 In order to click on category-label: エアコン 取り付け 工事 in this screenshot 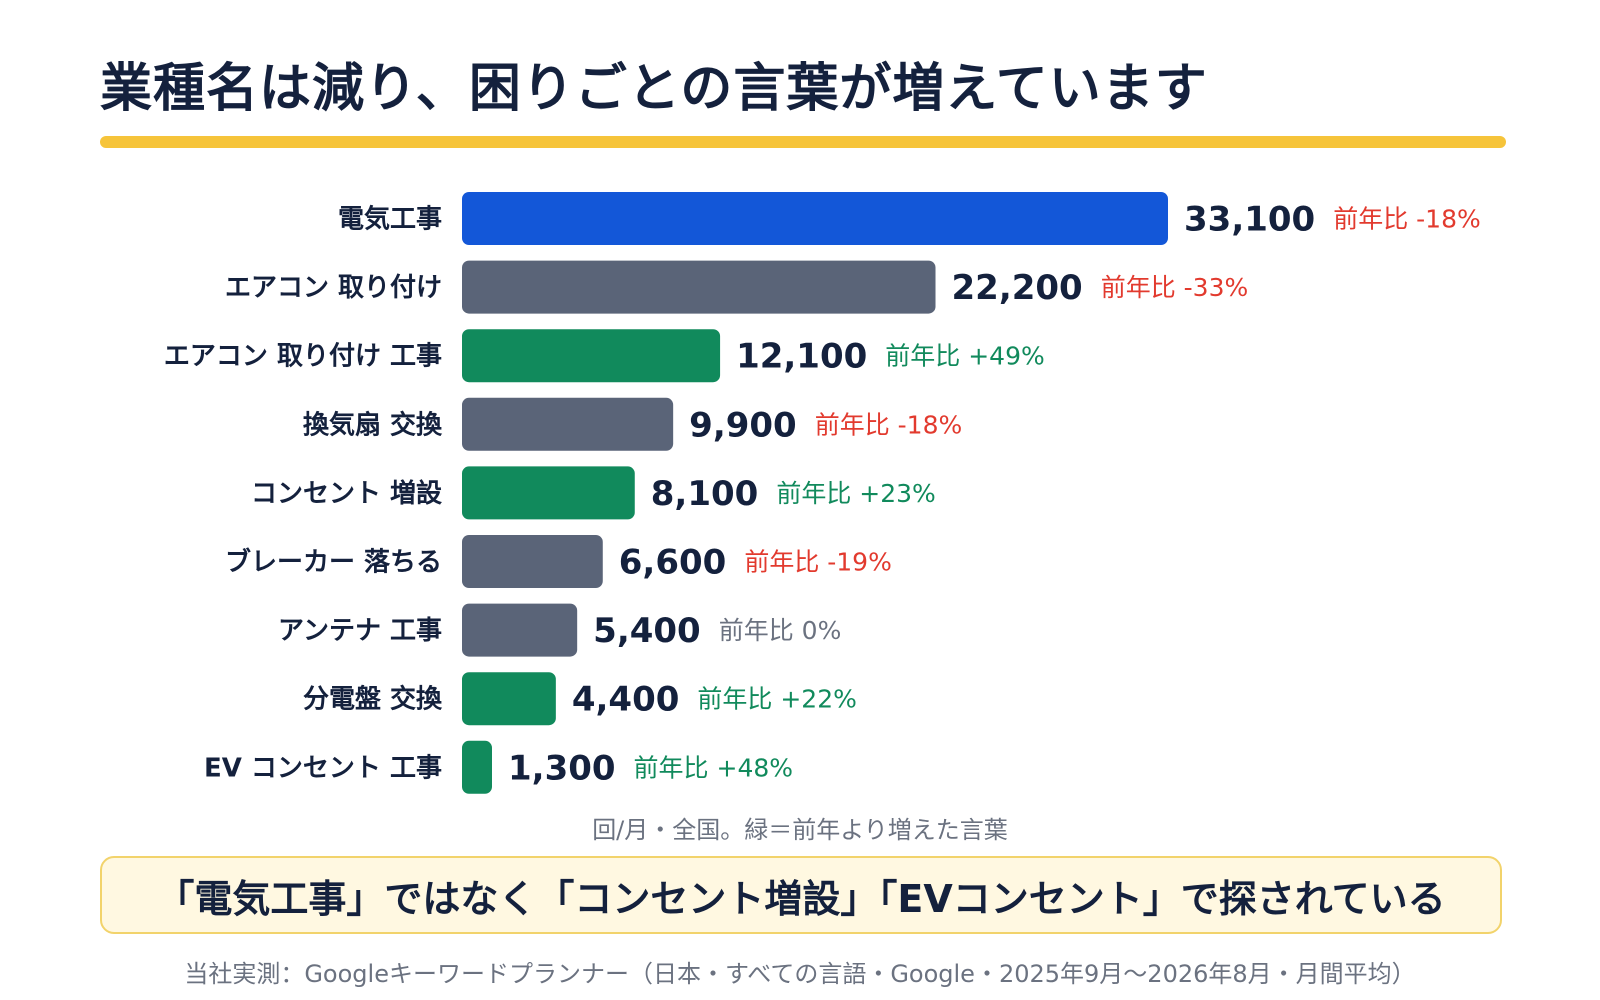, I will do `click(303, 357)`.